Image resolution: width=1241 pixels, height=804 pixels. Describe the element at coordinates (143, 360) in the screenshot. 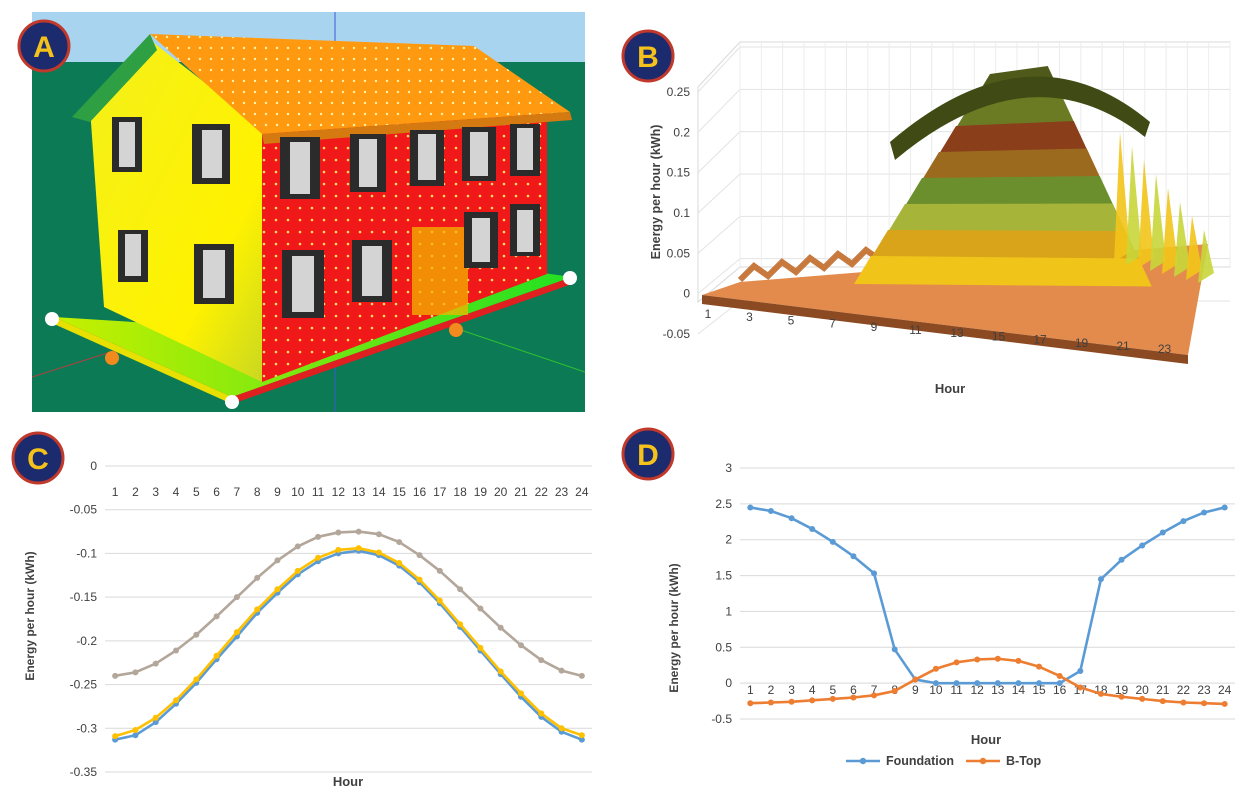

I see `slab-edge-left` at that location.